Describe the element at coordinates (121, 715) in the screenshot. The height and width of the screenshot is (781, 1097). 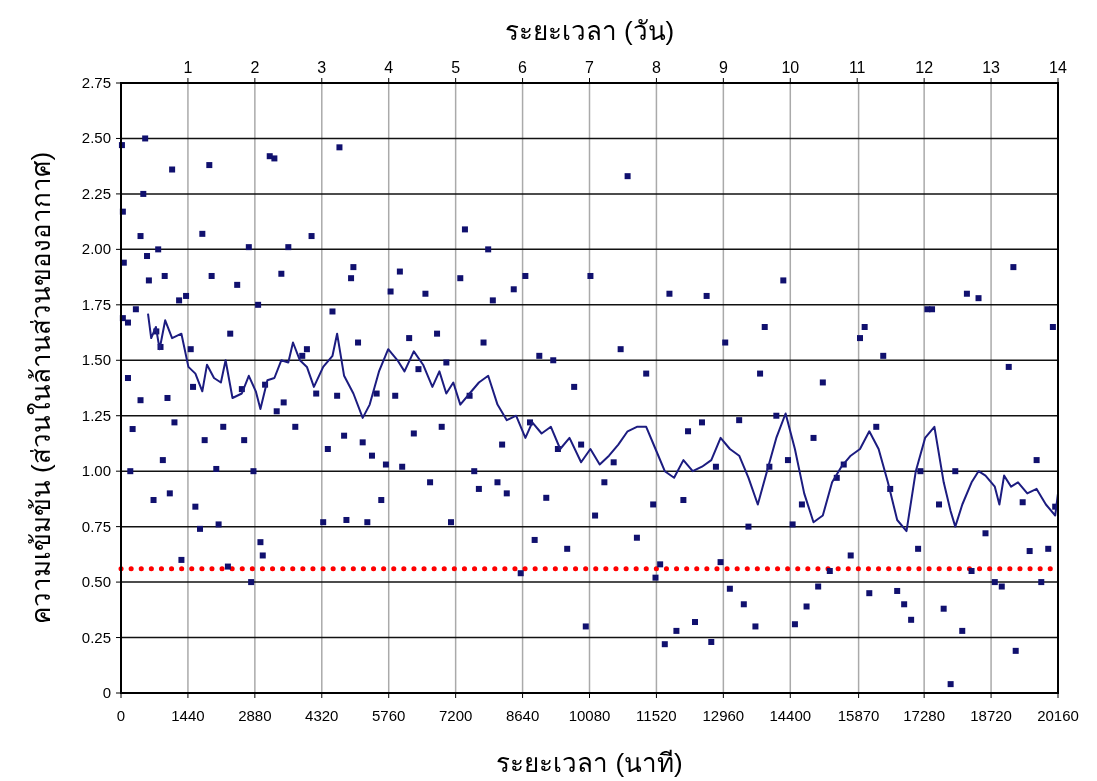
I see `x-tick-label: 0` at that location.